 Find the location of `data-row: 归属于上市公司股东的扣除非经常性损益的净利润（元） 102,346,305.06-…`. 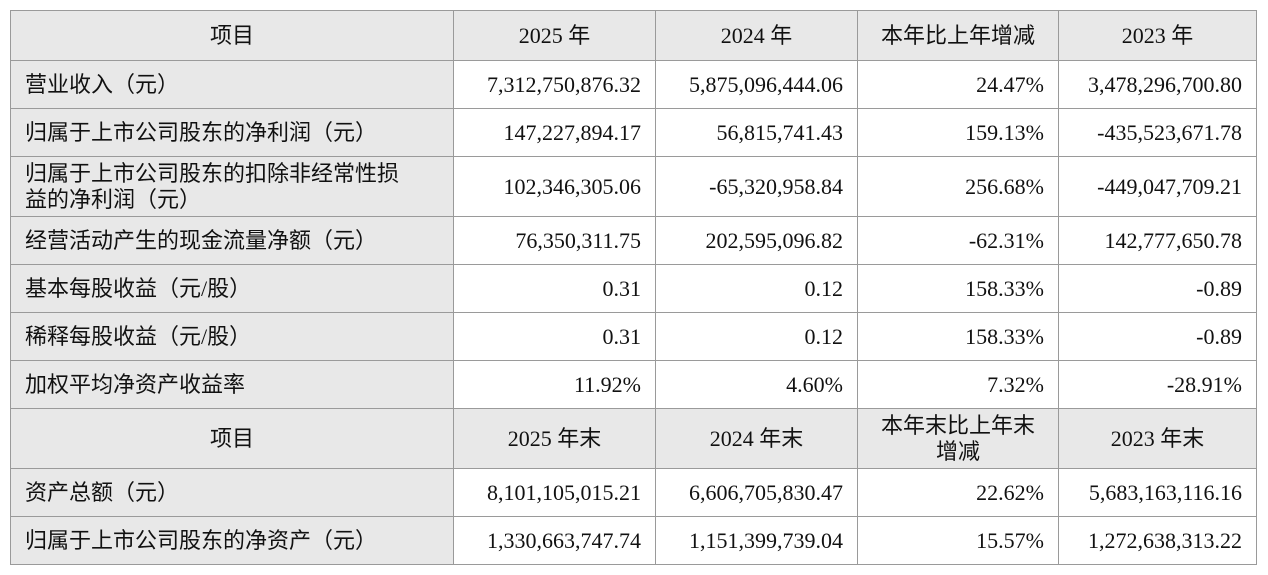

data-row: 归属于上市公司股东的扣除非经常性损益的净利润（元） 102,346,305.06-… is located at coordinates (633, 186).